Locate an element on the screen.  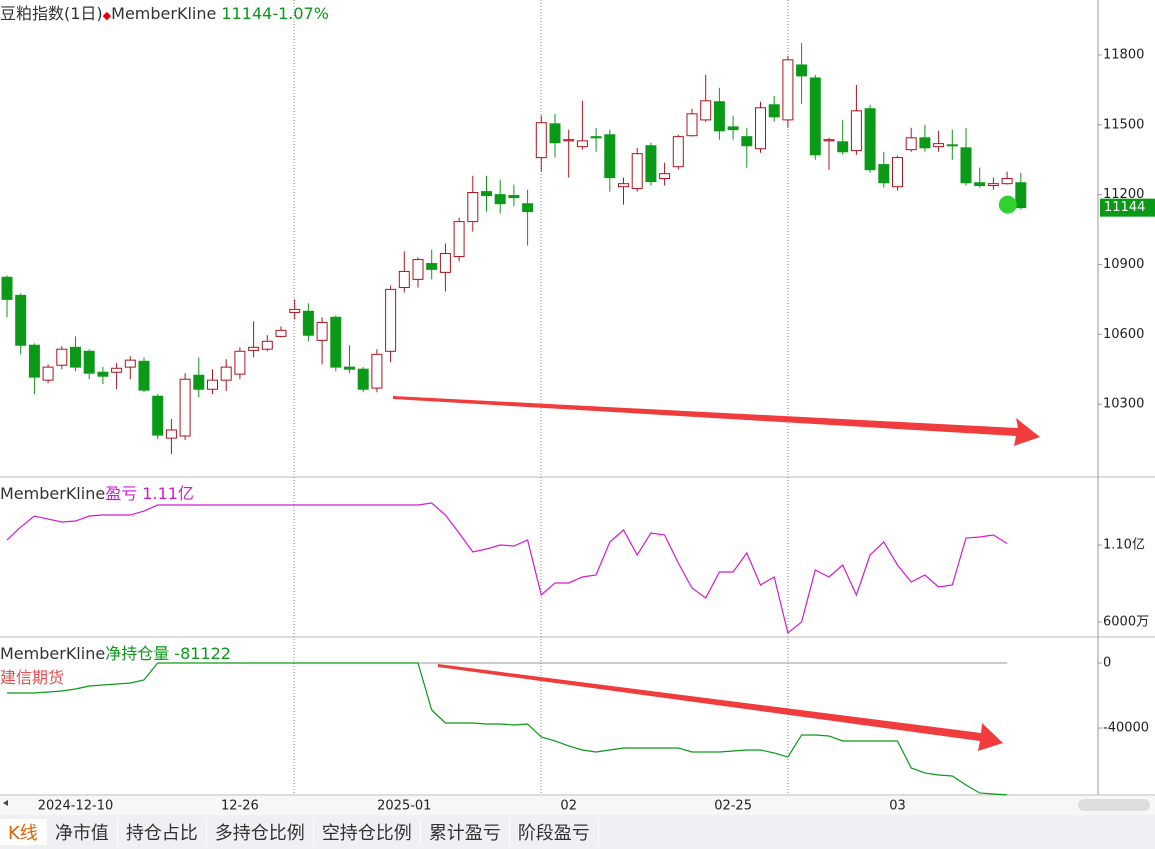
tab: 空持仓比例 is located at coordinates (367, 832).